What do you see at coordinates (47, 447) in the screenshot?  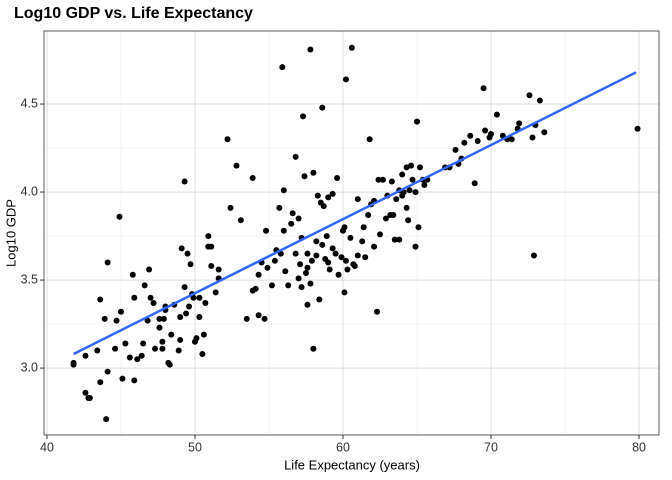 I see `x-tick-label: 40` at bounding box center [47, 447].